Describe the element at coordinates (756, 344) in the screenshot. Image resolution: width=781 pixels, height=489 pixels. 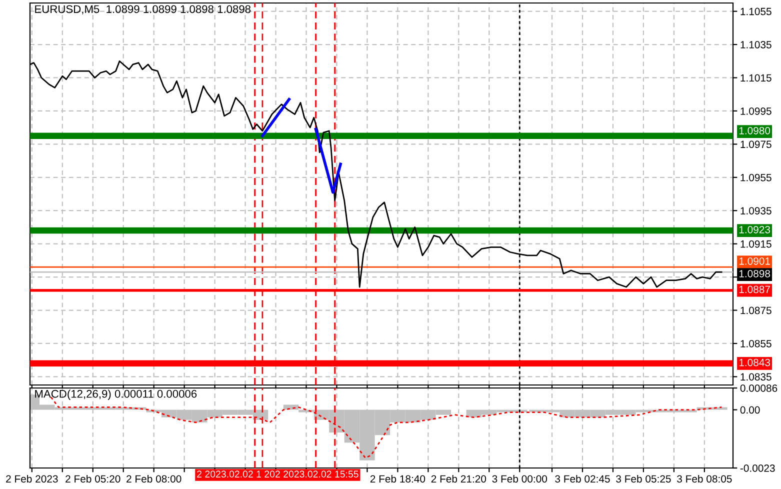
I see `y-tick-label: 1.0855` at that location.